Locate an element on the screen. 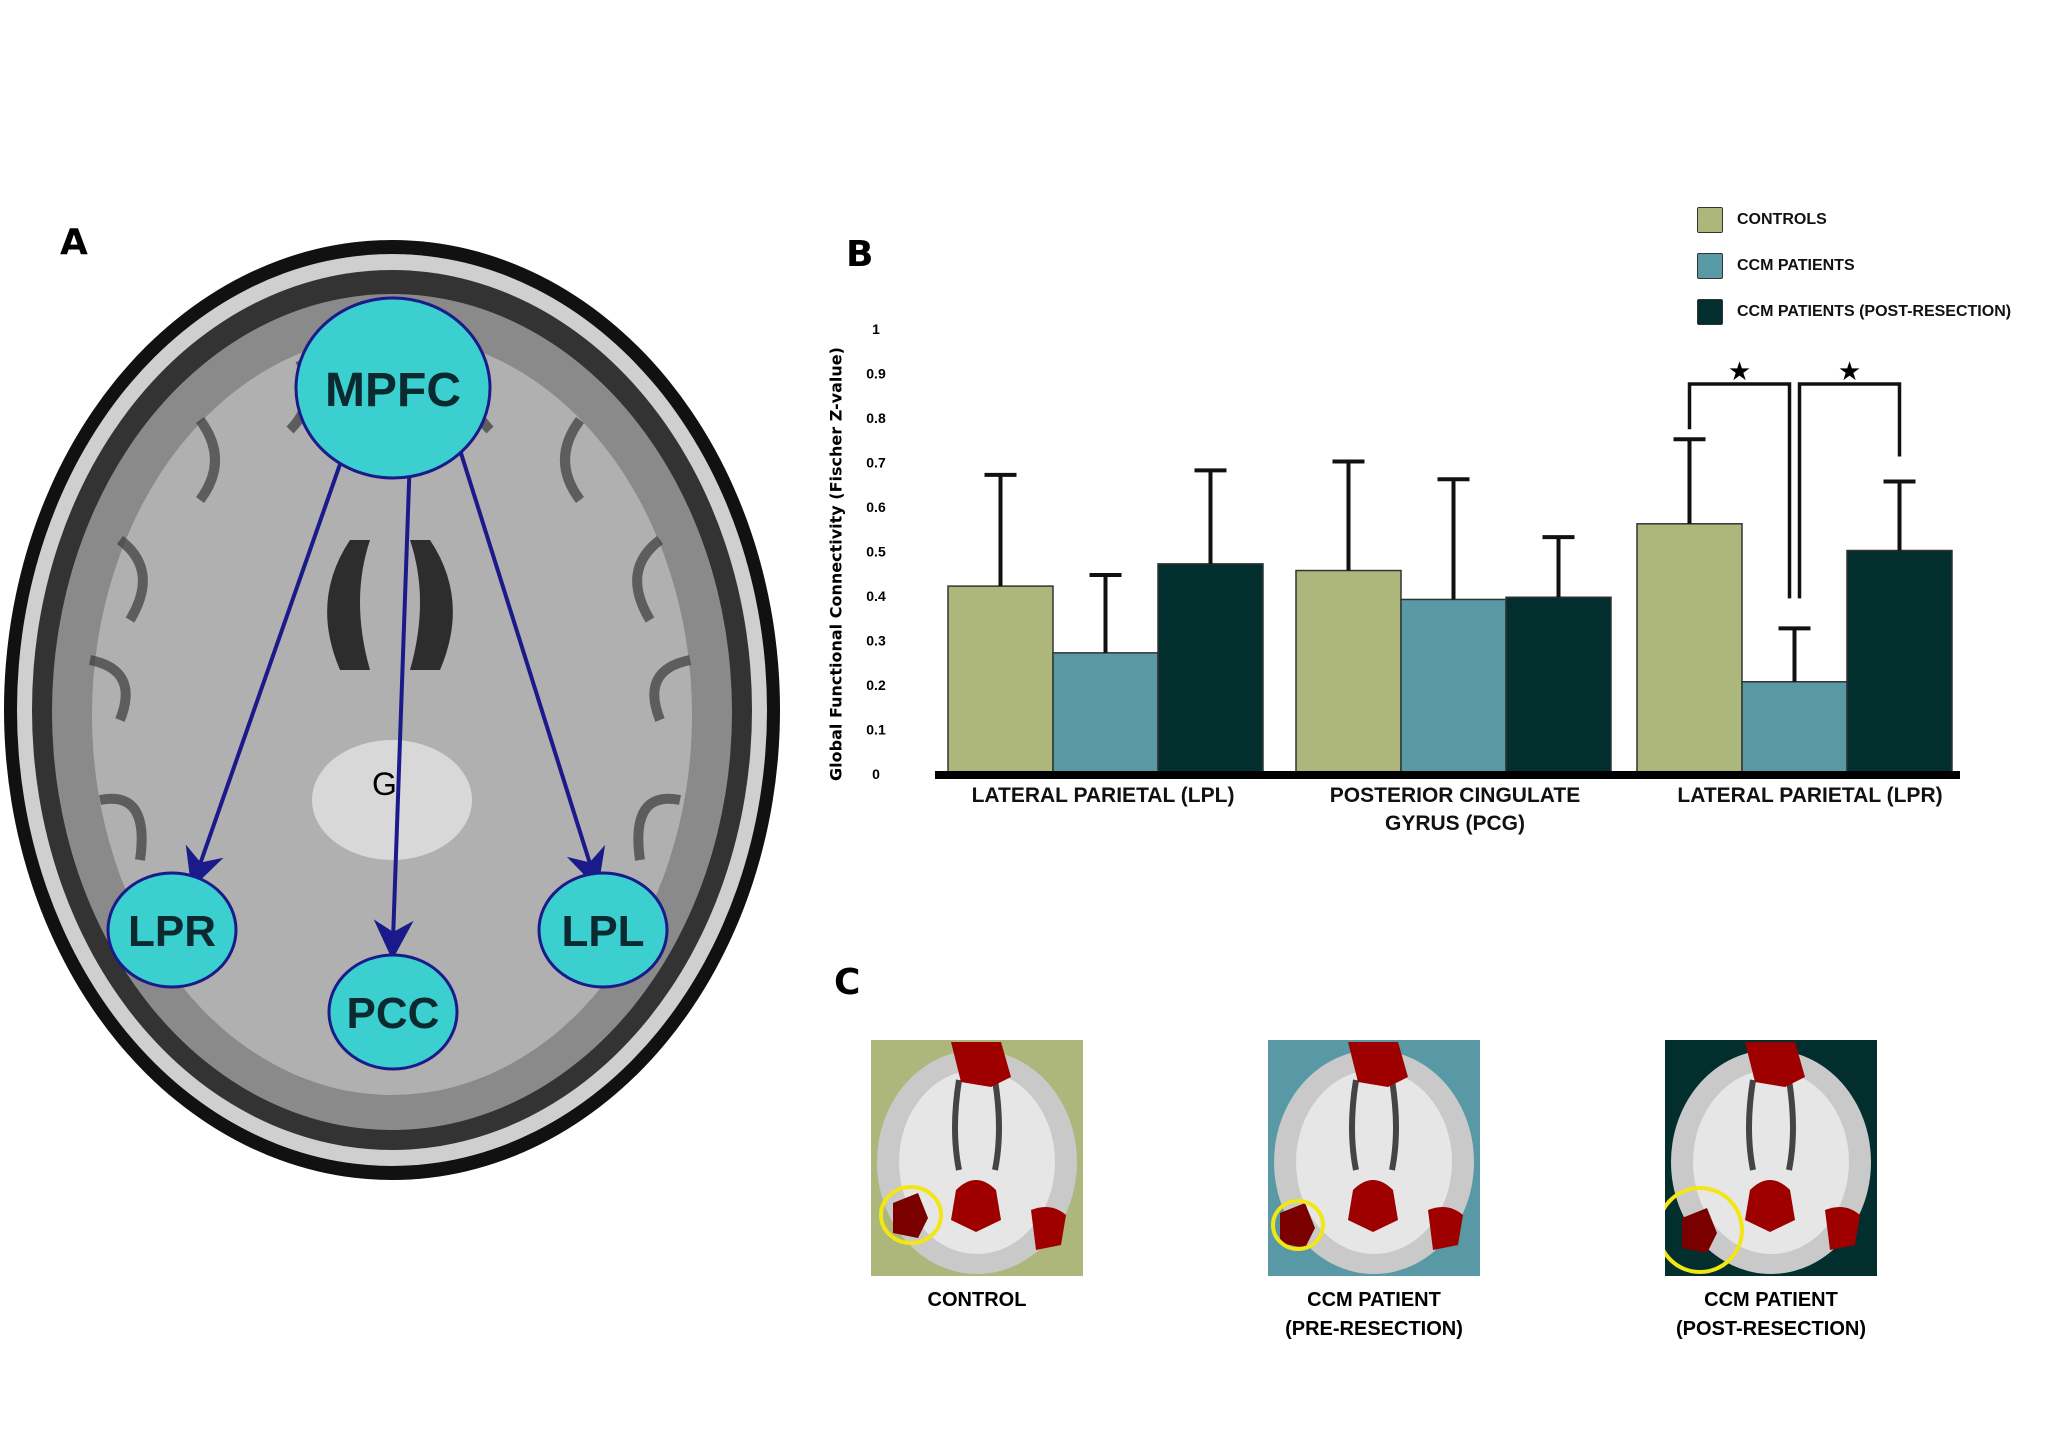 This screenshot has height=1448, width=2048. x-category-label: LATERAL PARIETAL (LPR) is located at coordinates (1810, 796).